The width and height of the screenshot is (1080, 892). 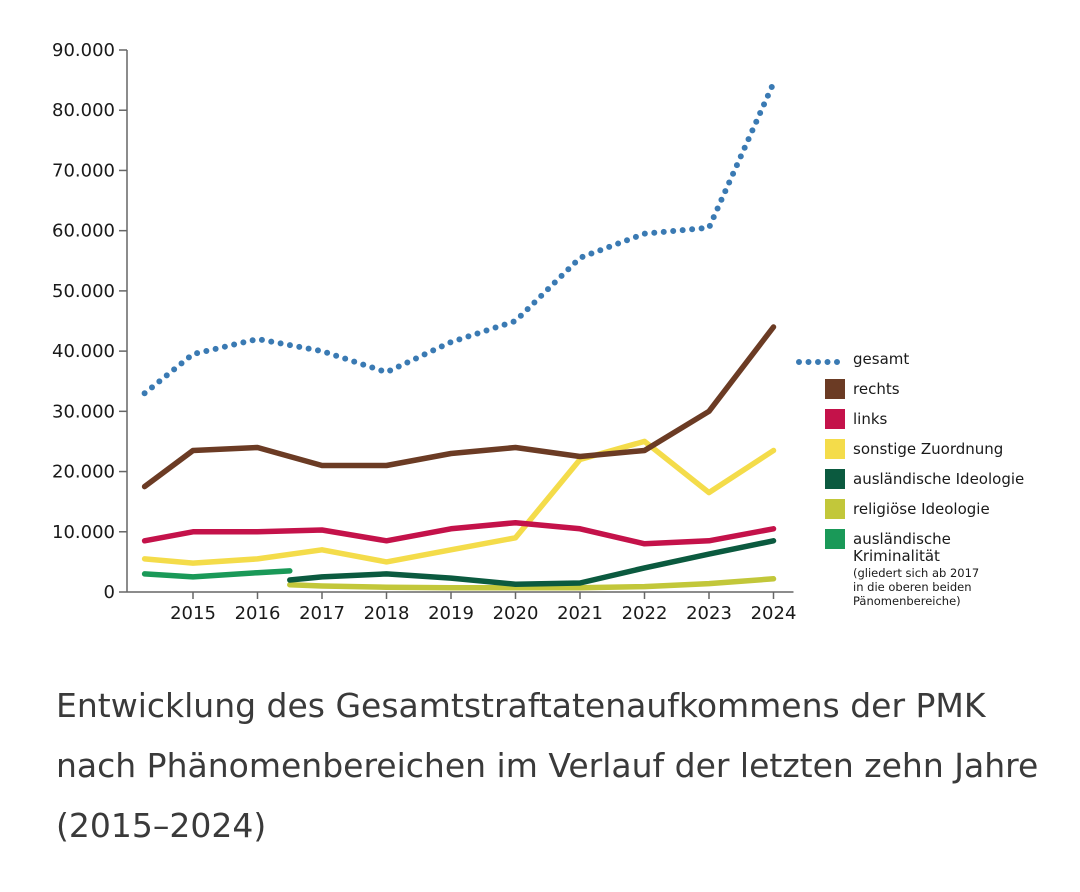 I want to click on legend-swatch-kriminalitaet, so click(x=835, y=539).